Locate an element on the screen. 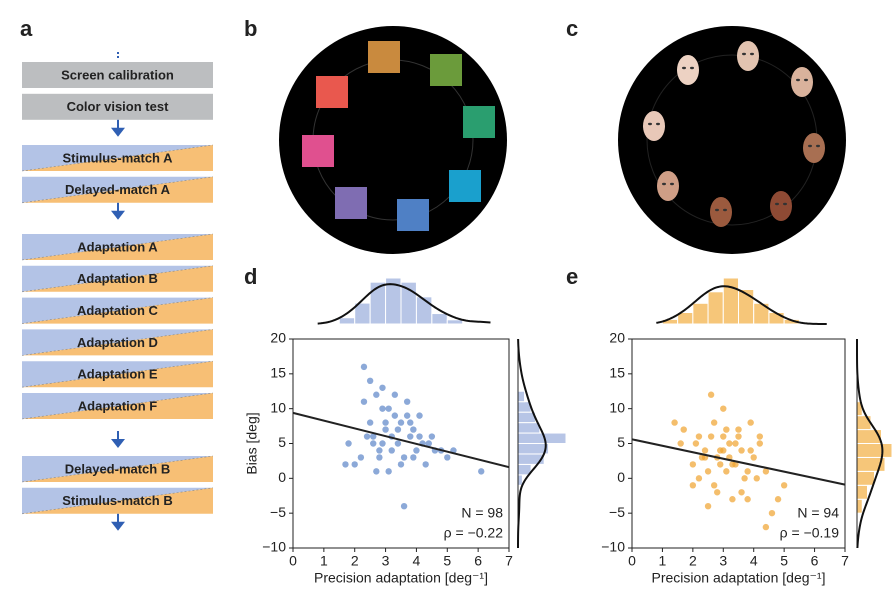 This screenshot has height=596, width=893. x-tick-label: 4 is located at coordinates (417, 561).